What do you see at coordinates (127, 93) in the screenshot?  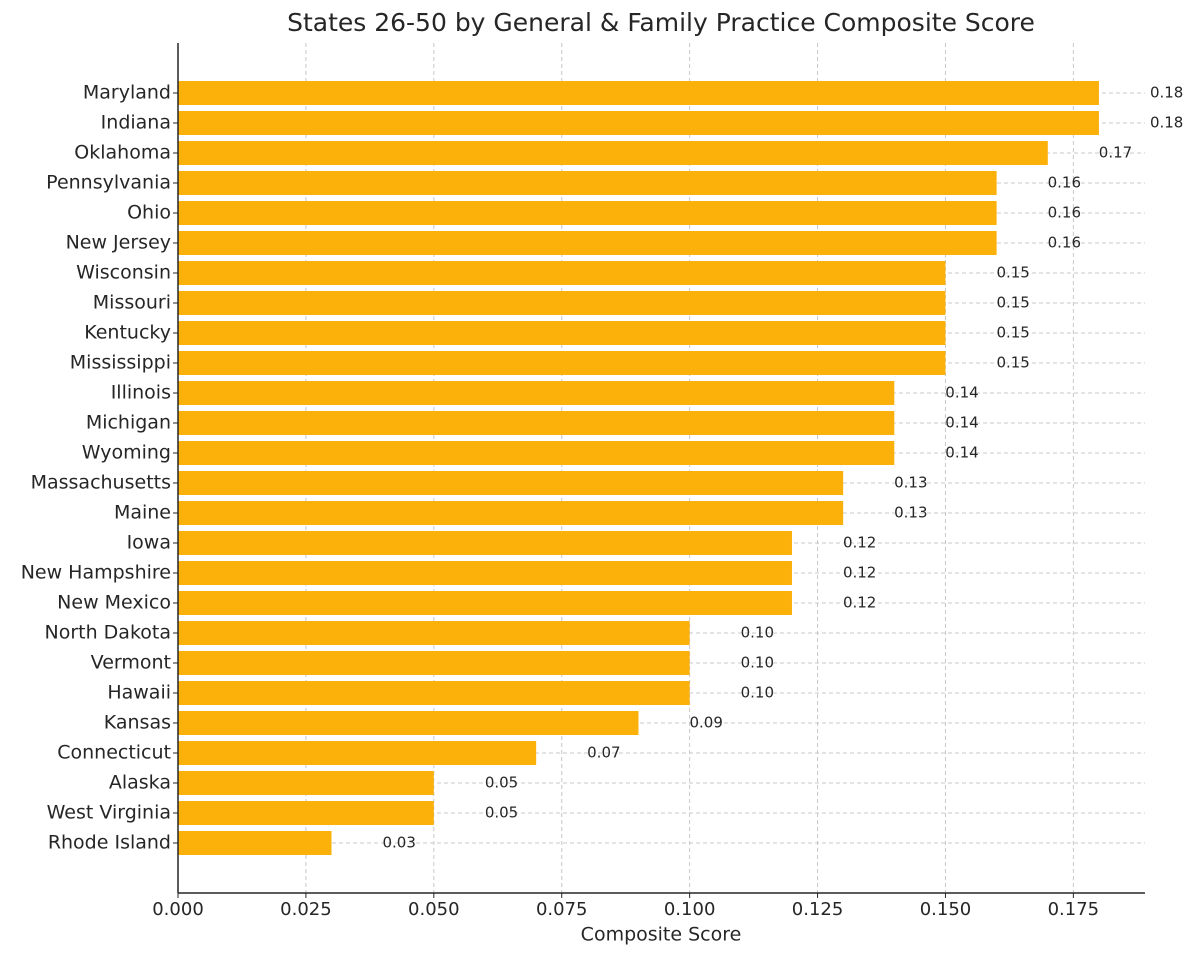 I see `y-tick-label: Maryland` at bounding box center [127, 93].